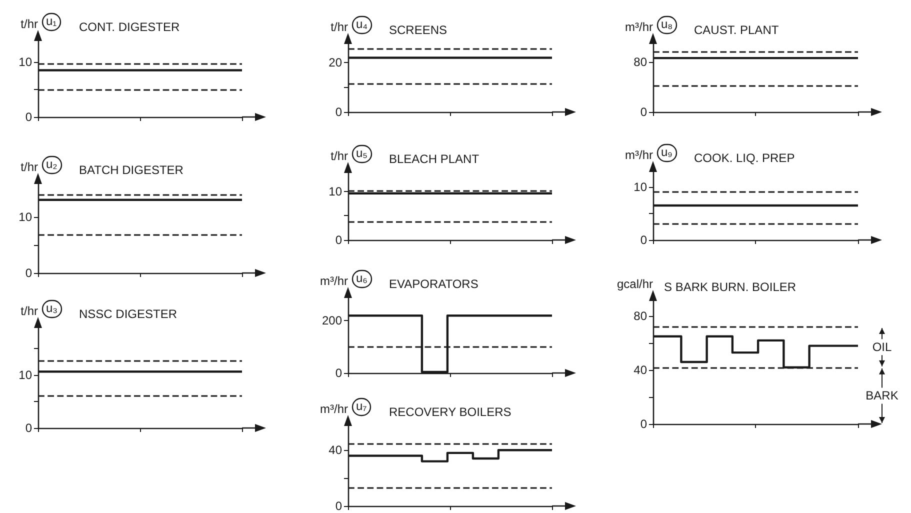 This screenshot has height=513, width=911. Describe the element at coordinates (361, 406) in the screenshot. I see `chart-subtitle: u₇` at that location.